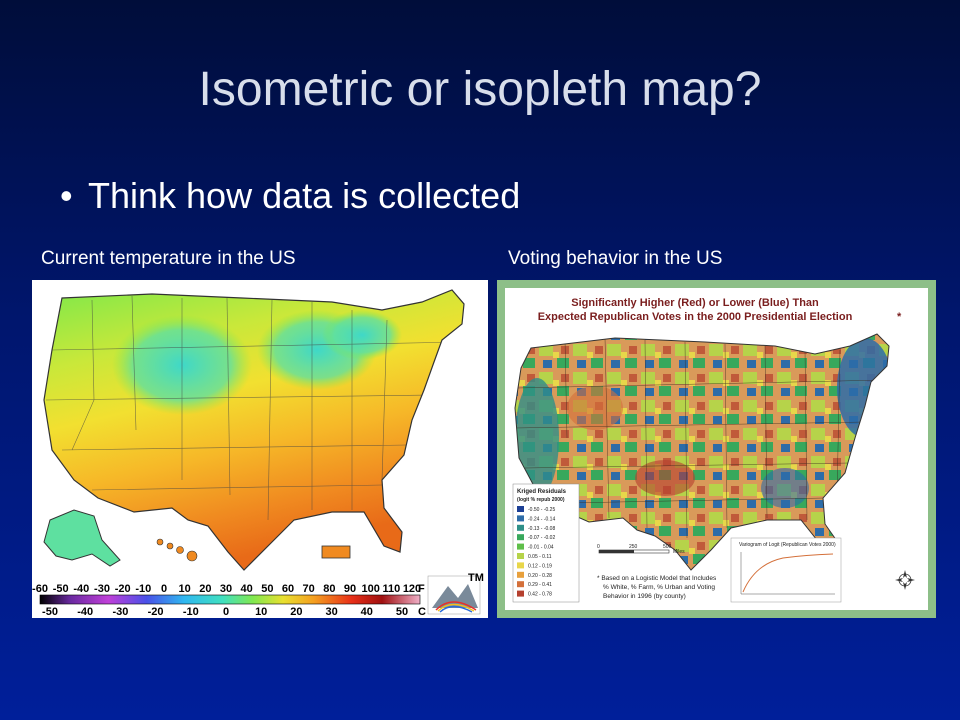 Image resolution: width=960 pixels, height=720 pixels. I want to click on fahrenheit-tick-label: 70, so click(309, 589).